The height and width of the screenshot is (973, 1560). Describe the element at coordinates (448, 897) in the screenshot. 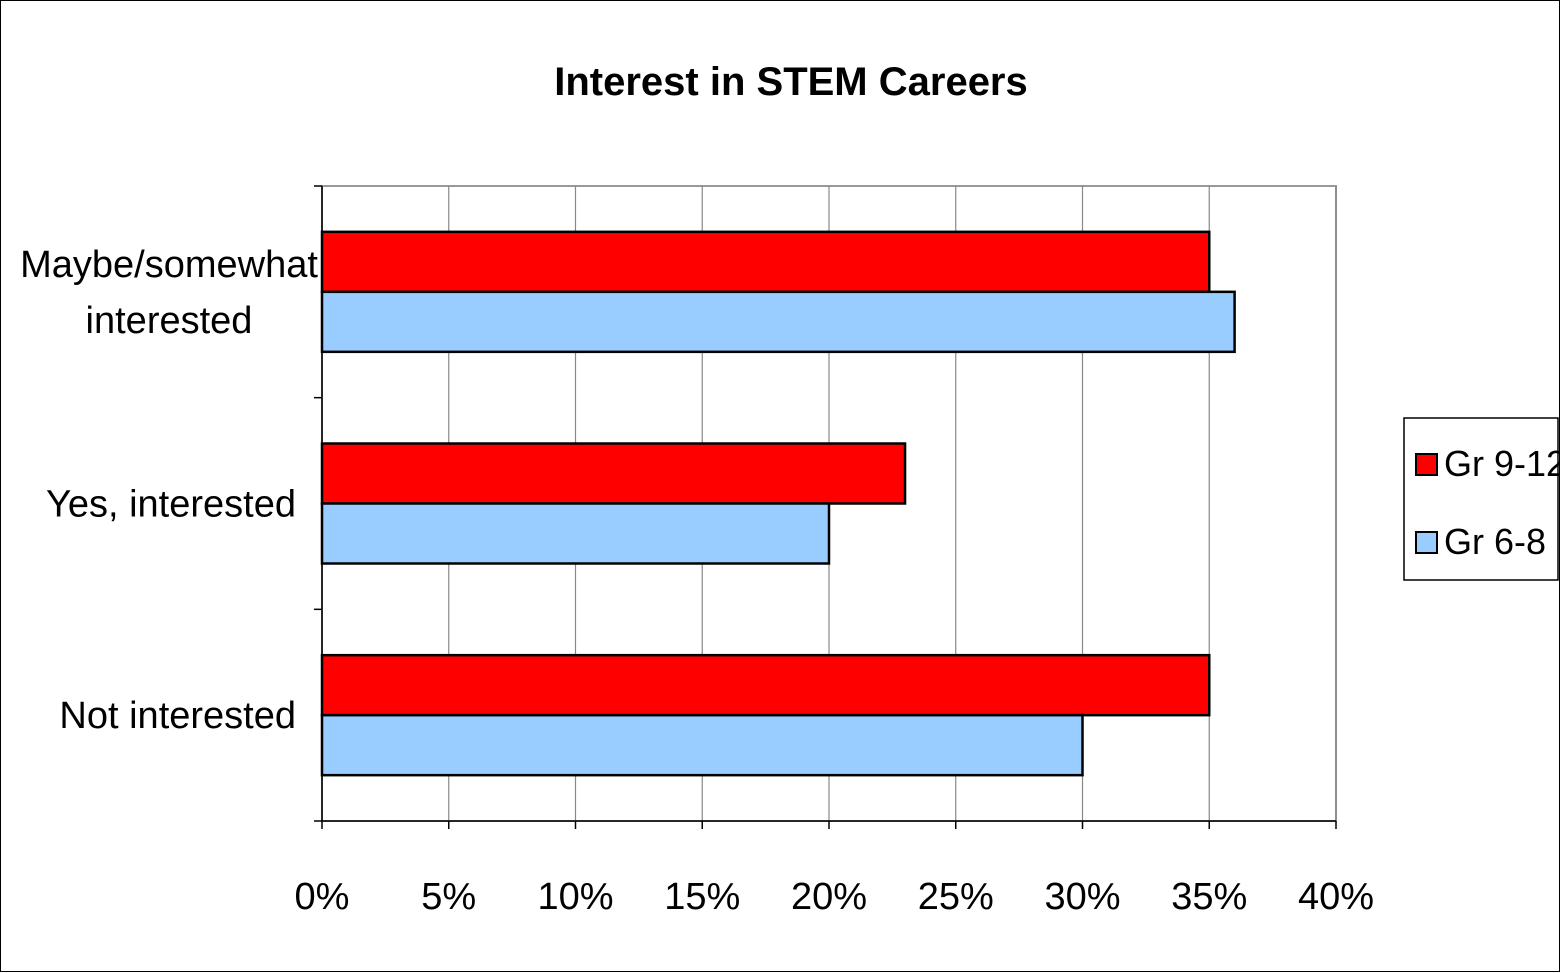

I see `x-tick-label-1: 5%` at that location.